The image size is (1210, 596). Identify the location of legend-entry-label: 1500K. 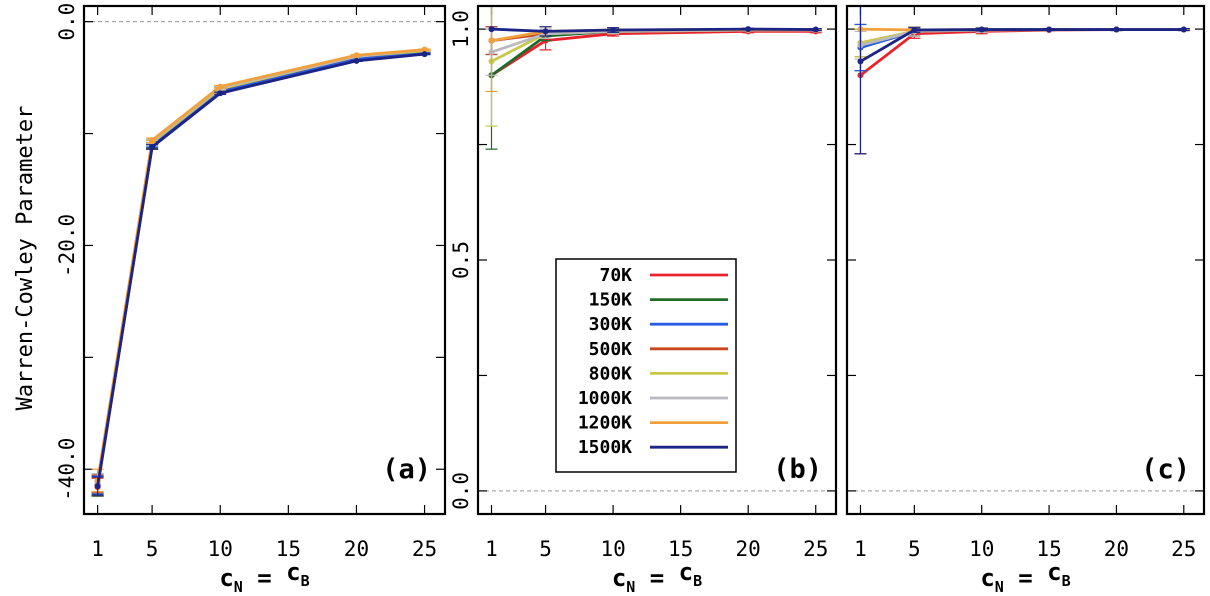
(605, 447).